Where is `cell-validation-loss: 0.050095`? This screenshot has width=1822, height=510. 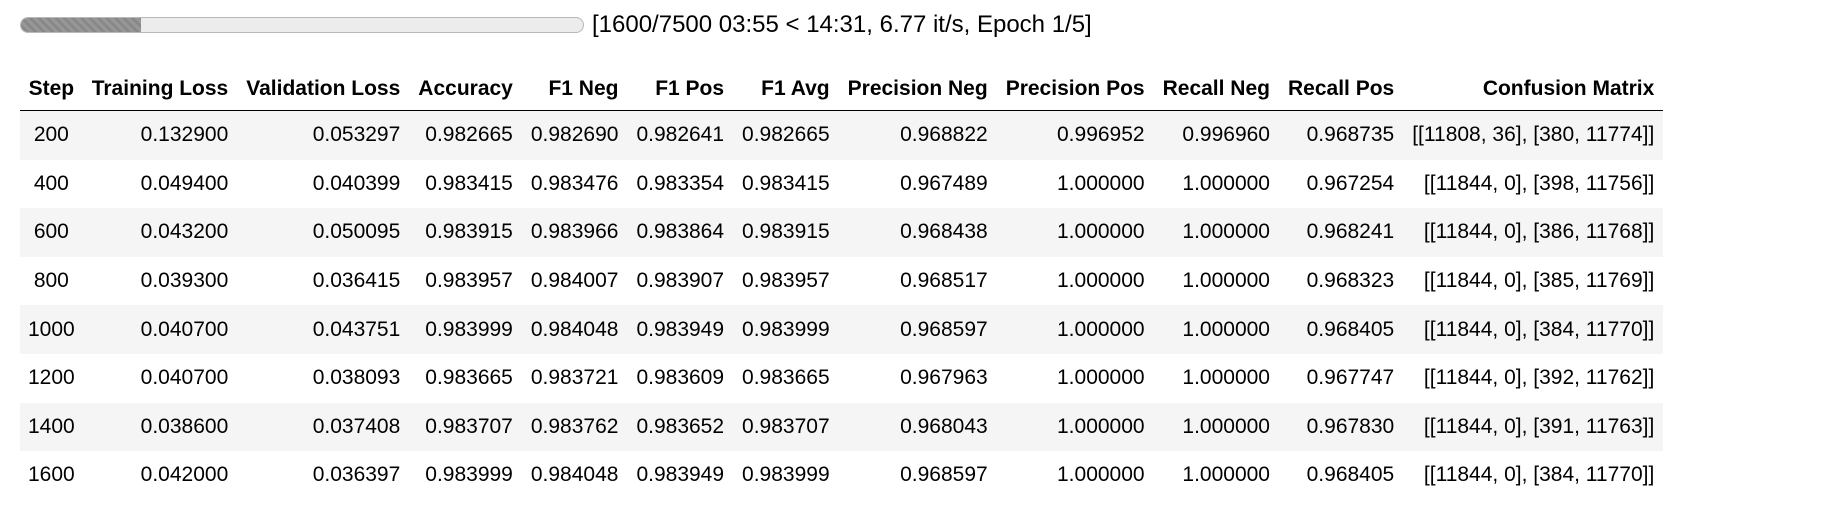 cell-validation-loss: 0.050095 is located at coordinates (323, 232).